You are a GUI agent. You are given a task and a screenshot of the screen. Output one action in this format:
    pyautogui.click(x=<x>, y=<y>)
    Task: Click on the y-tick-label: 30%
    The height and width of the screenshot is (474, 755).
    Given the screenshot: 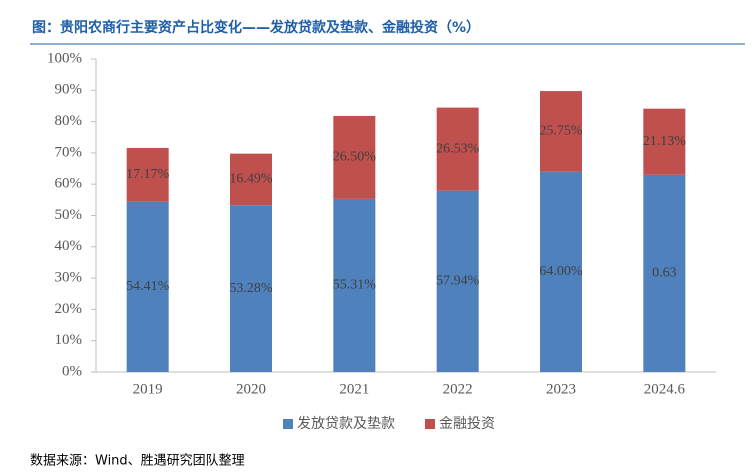 What is the action you would take?
    pyautogui.click(x=69, y=278)
    